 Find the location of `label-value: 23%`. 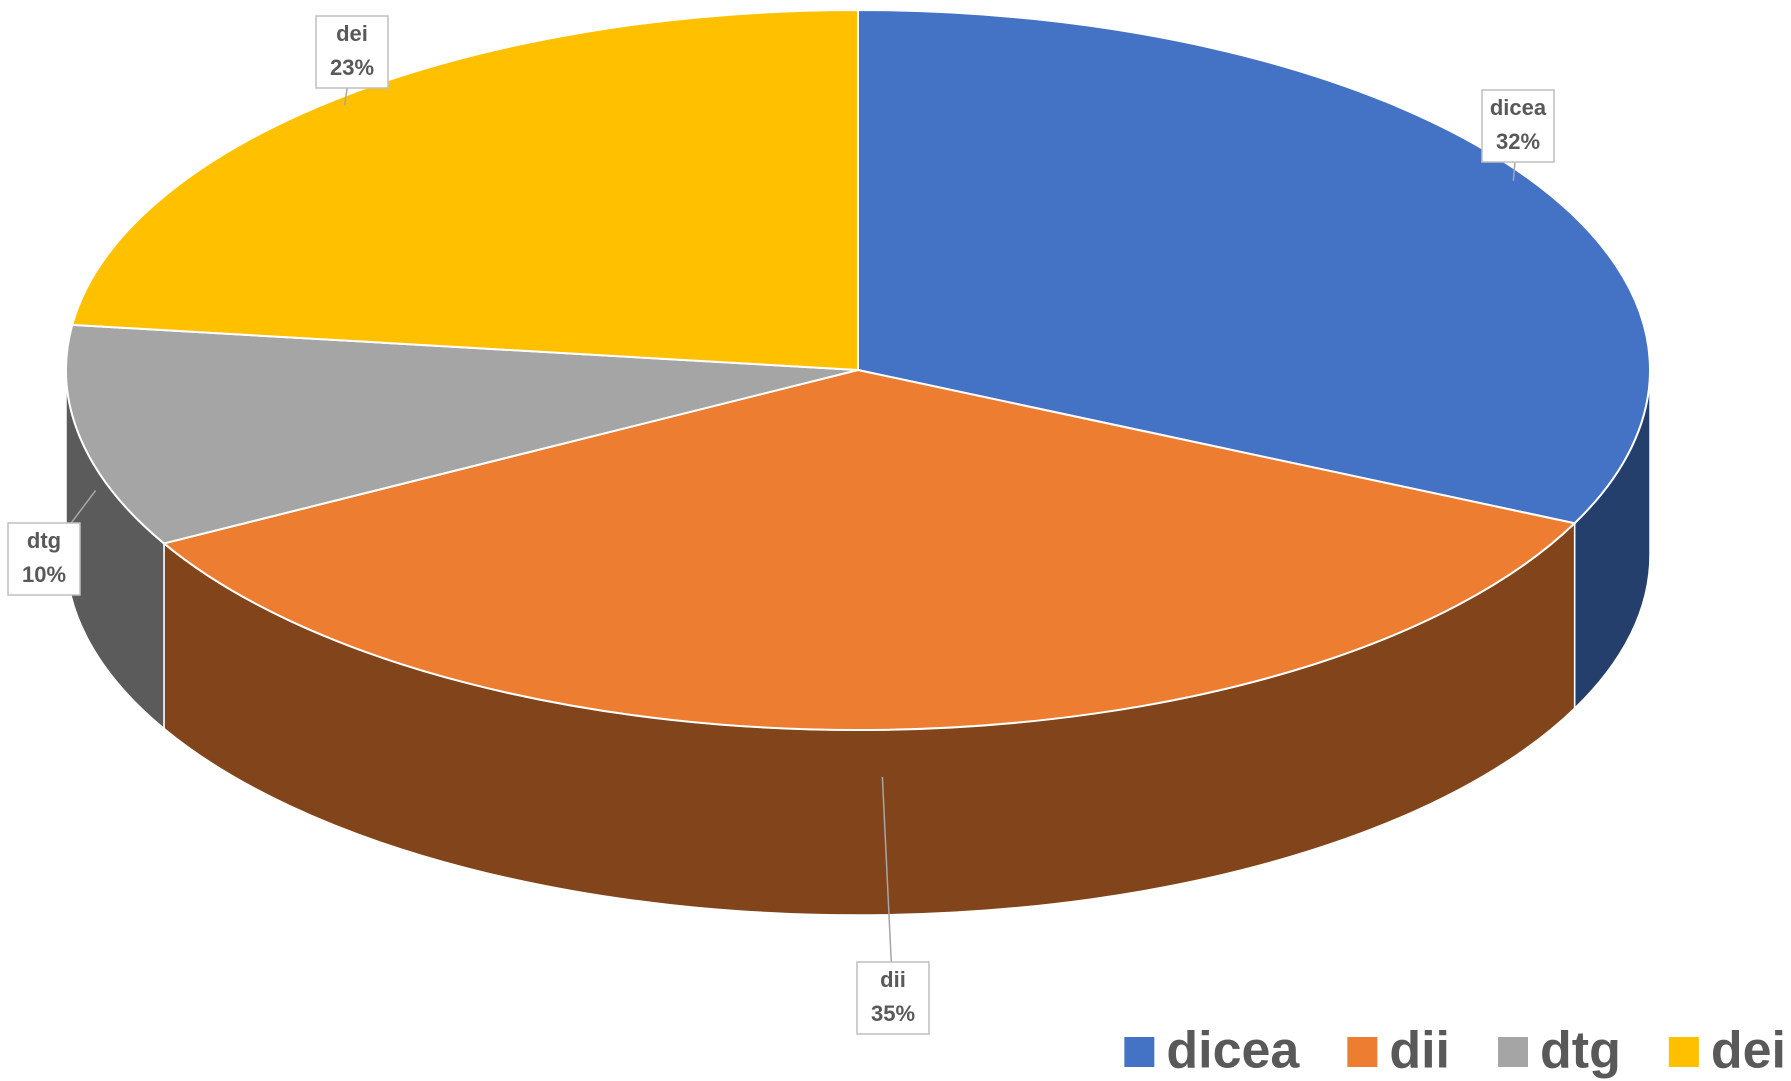

label-value: 23% is located at coordinates (352, 67).